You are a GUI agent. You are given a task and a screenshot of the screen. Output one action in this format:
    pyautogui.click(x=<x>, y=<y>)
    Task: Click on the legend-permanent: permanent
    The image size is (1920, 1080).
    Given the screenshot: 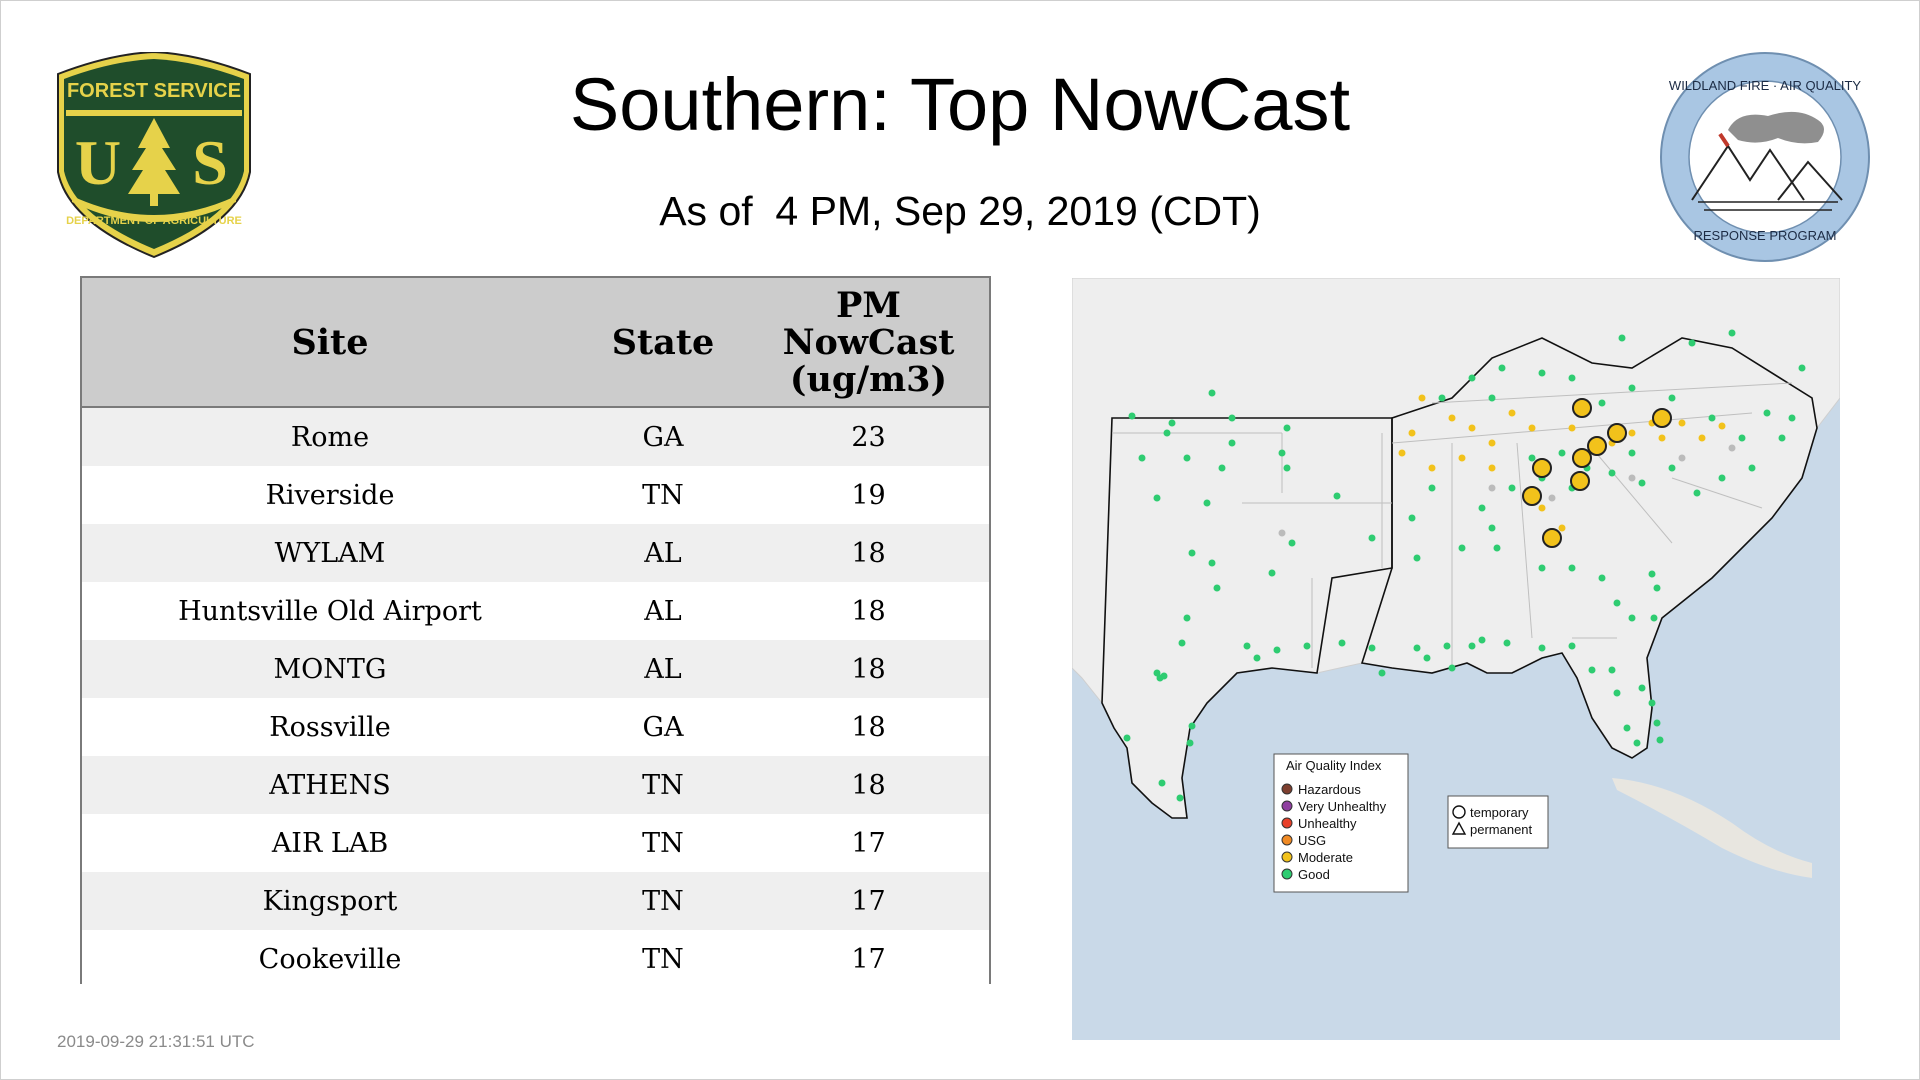 What is the action you would take?
    pyautogui.click(x=1501, y=829)
    